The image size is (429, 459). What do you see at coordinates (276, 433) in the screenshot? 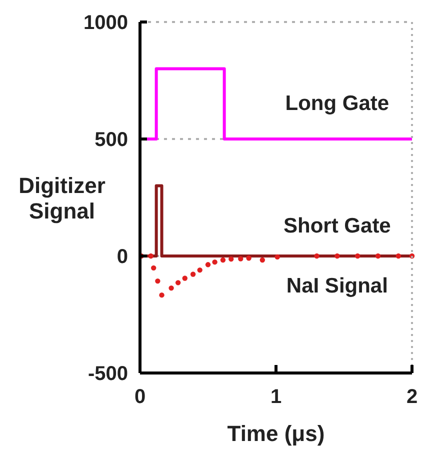
I see `x-axis-title: Time (μs)` at bounding box center [276, 433].